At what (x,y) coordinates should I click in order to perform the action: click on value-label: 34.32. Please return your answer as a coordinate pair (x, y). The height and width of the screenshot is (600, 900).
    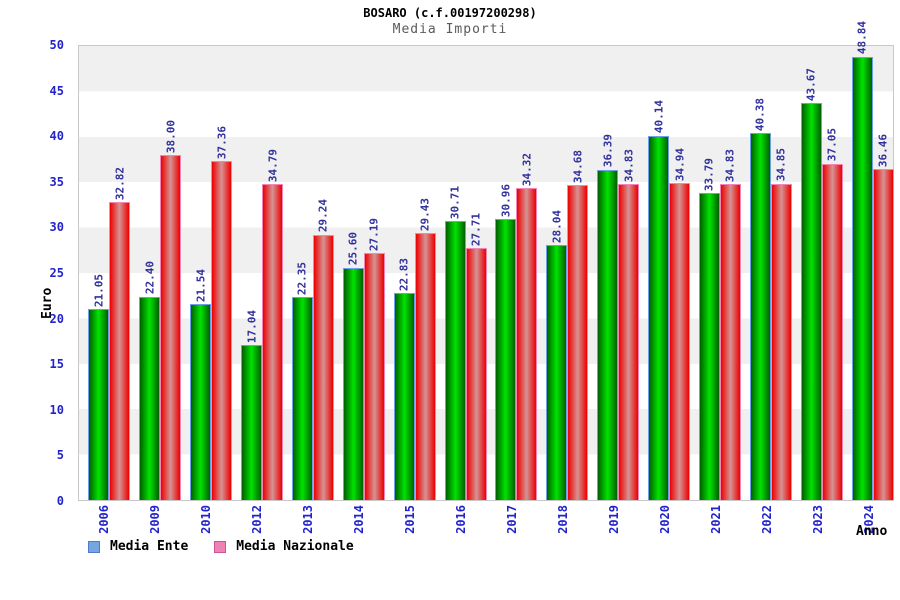
    Looking at the image, I should click on (527, 170).